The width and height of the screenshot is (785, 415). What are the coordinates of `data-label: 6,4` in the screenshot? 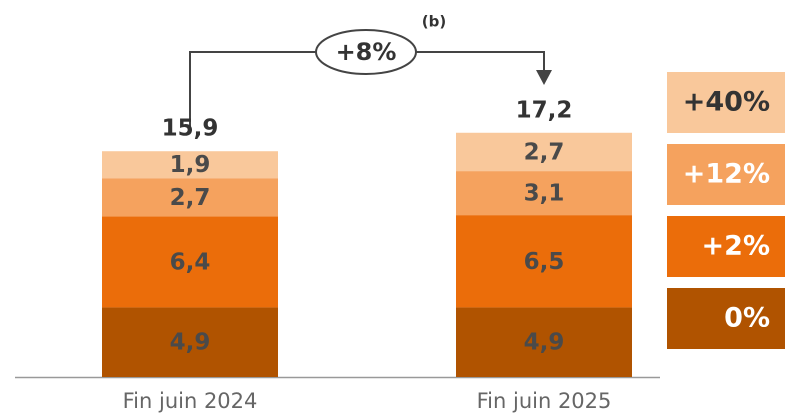 It's located at (190, 262).